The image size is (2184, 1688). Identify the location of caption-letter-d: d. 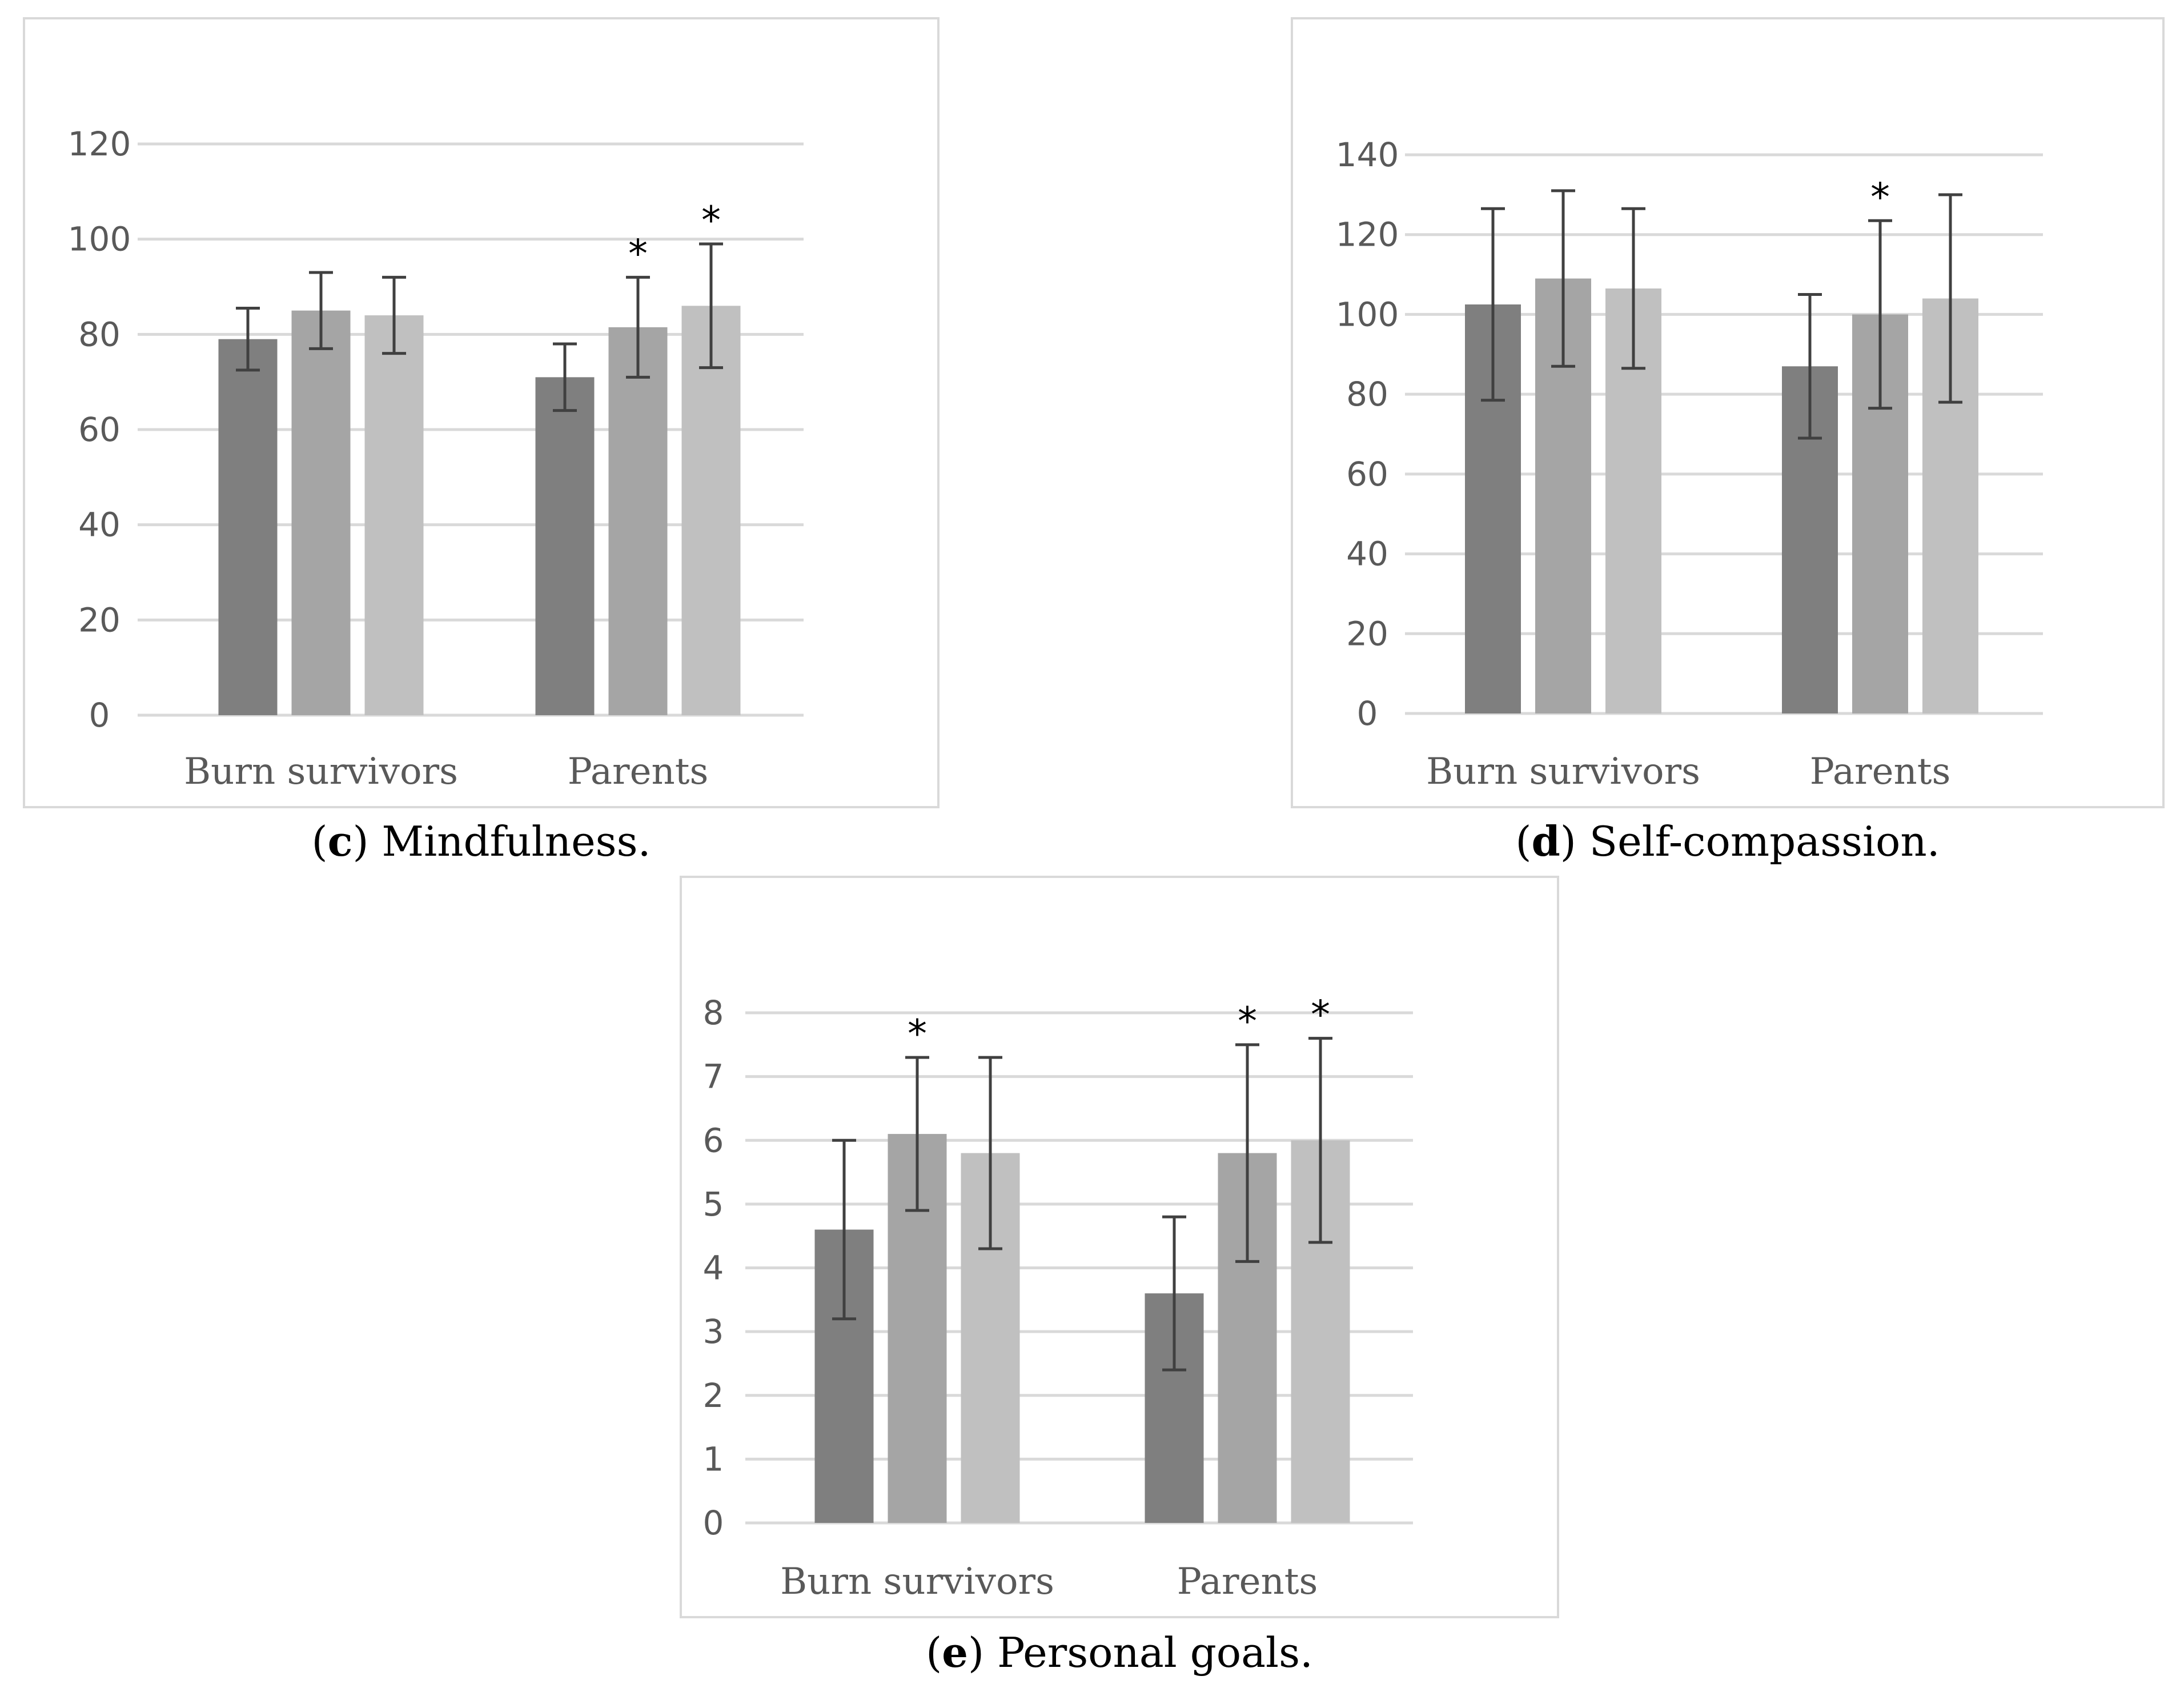
(1545, 841).